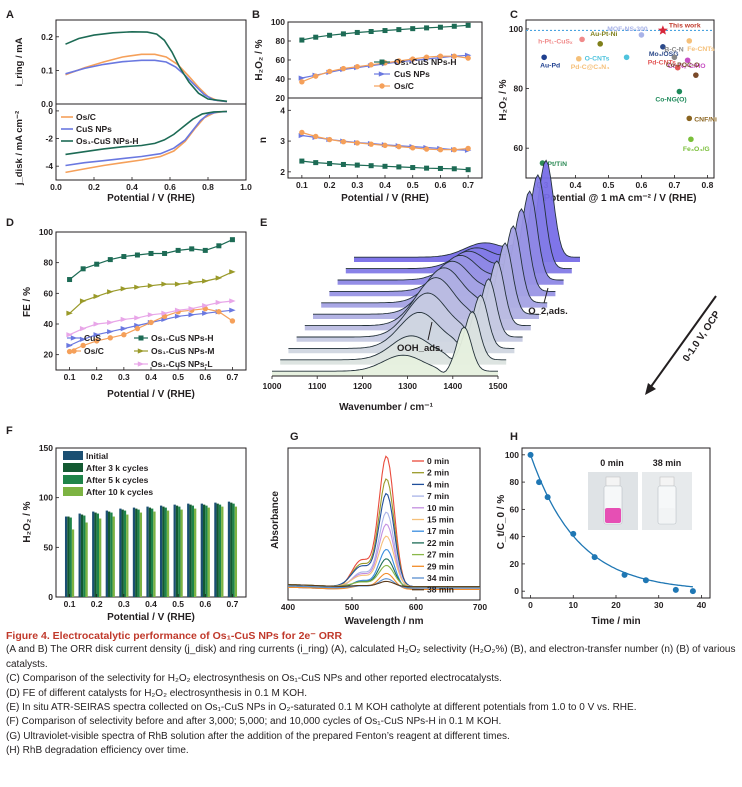 The width and height of the screenshot is (742, 787). What do you see at coordinates (468, 185) in the screenshot?
I see `x-tick-label: 0.7` at bounding box center [468, 185].